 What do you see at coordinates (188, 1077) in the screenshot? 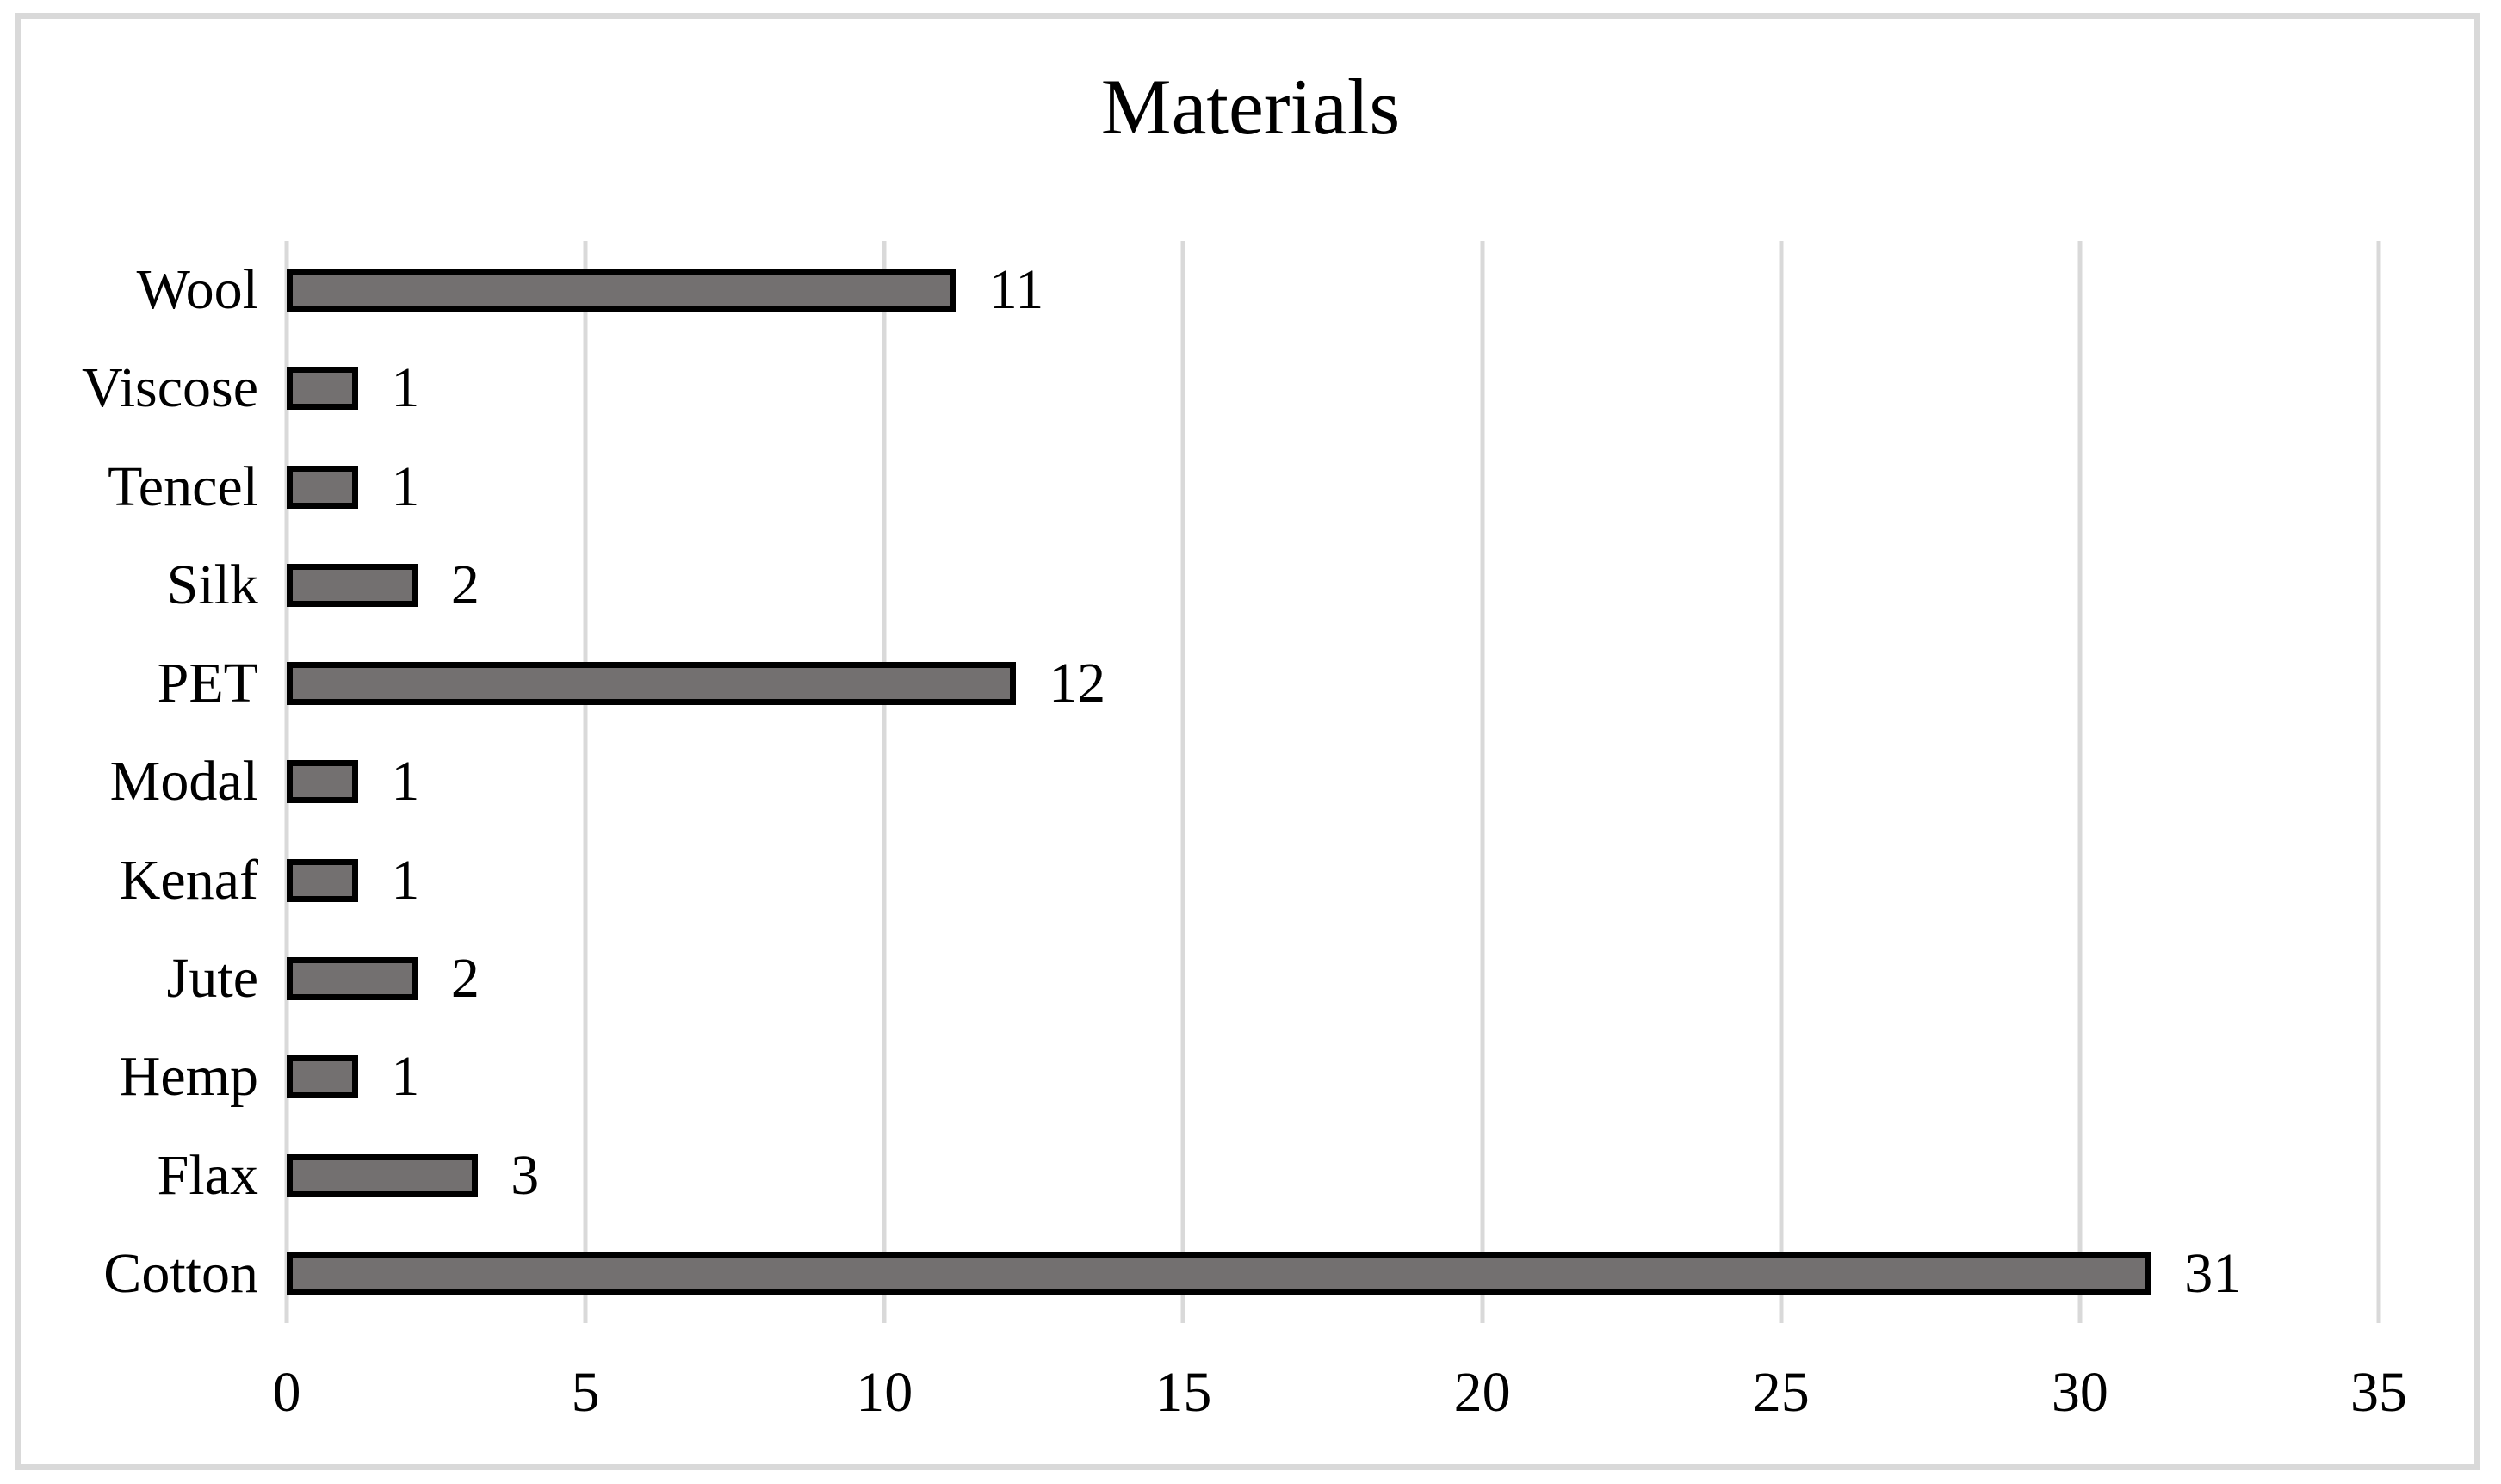
I see `category-label: Hemp` at bounding box center [188, 1077].